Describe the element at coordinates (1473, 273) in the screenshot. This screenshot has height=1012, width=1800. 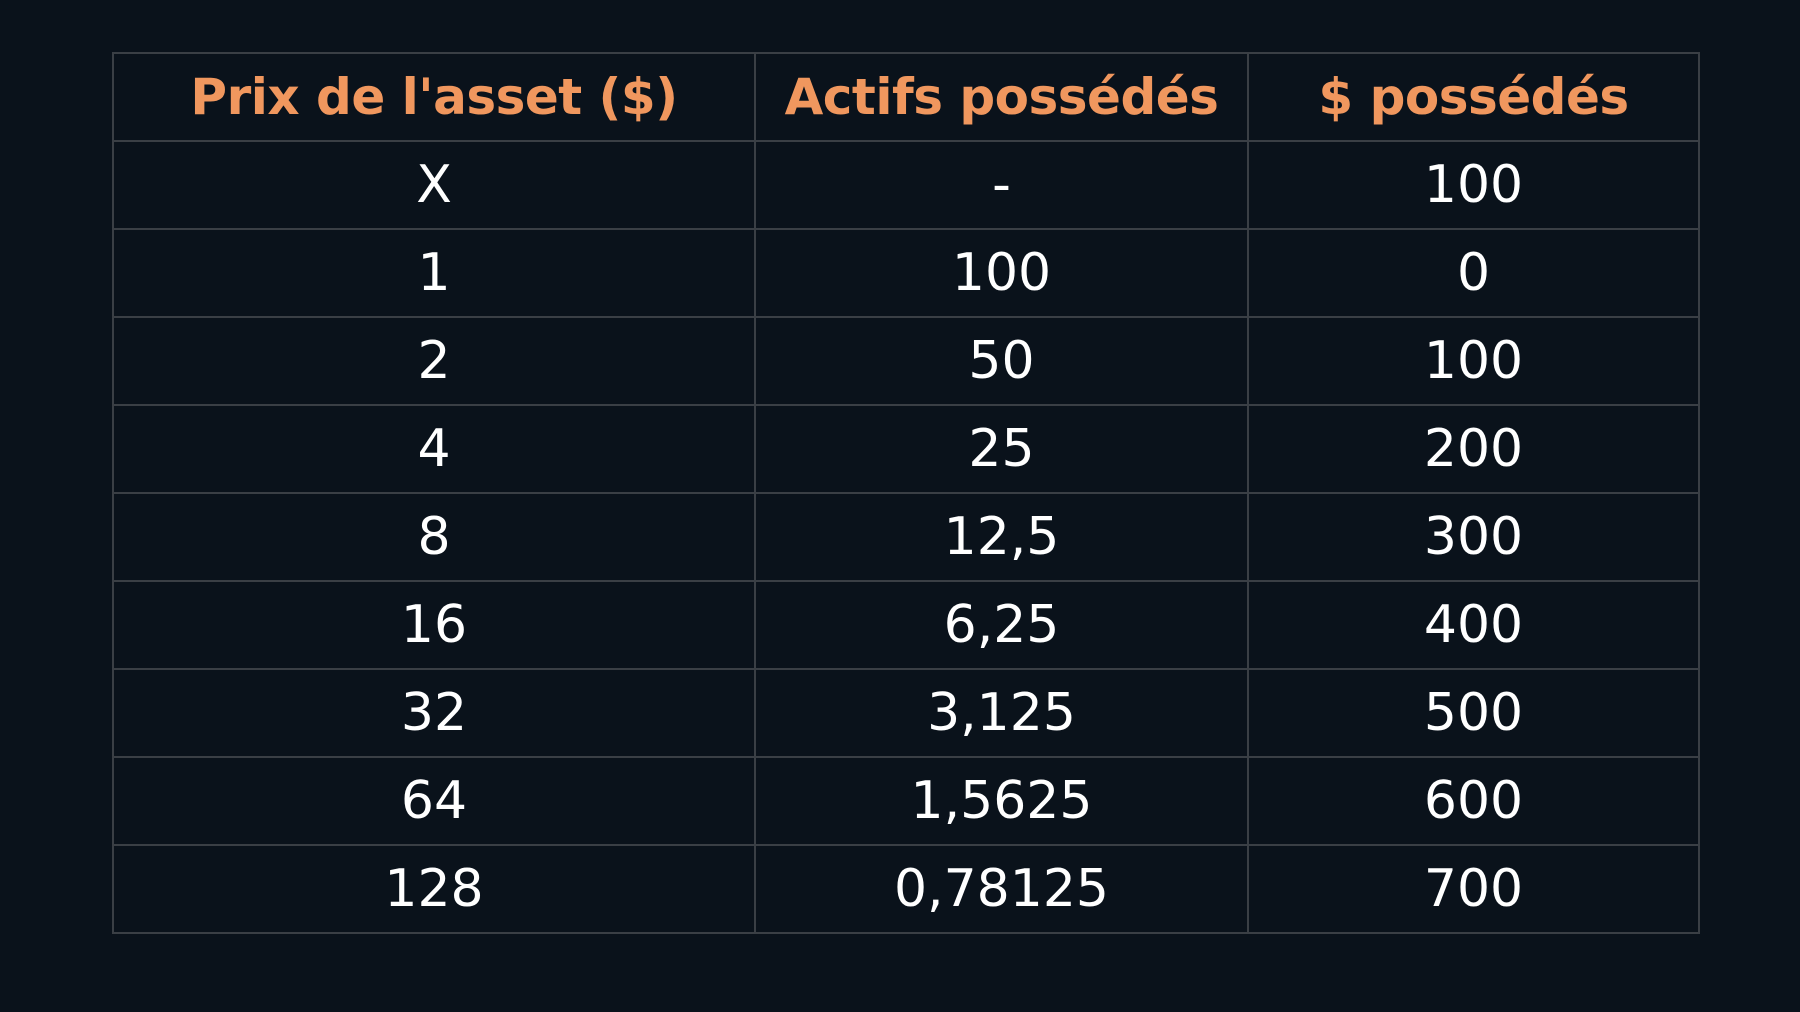
I see `table-cell: 0` at that location.